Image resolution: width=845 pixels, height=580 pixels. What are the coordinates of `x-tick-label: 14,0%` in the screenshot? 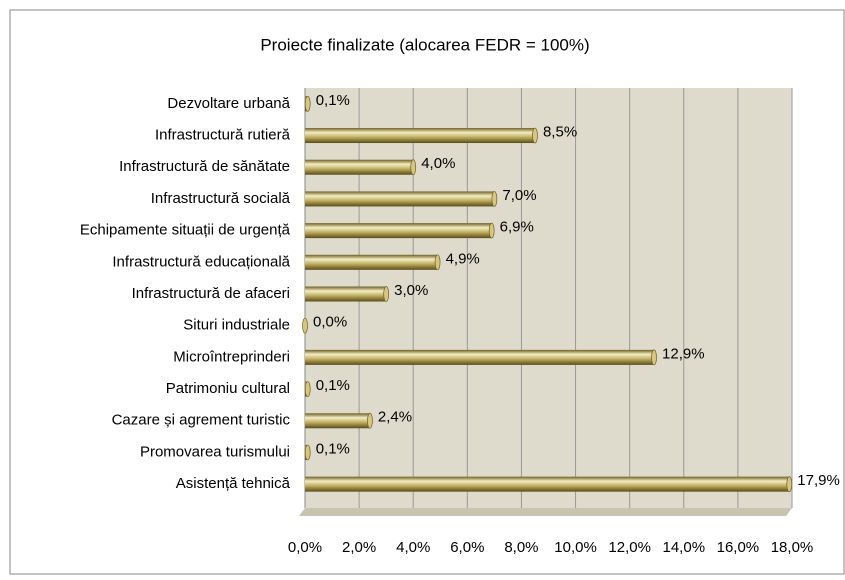 It's located at (684, 547).